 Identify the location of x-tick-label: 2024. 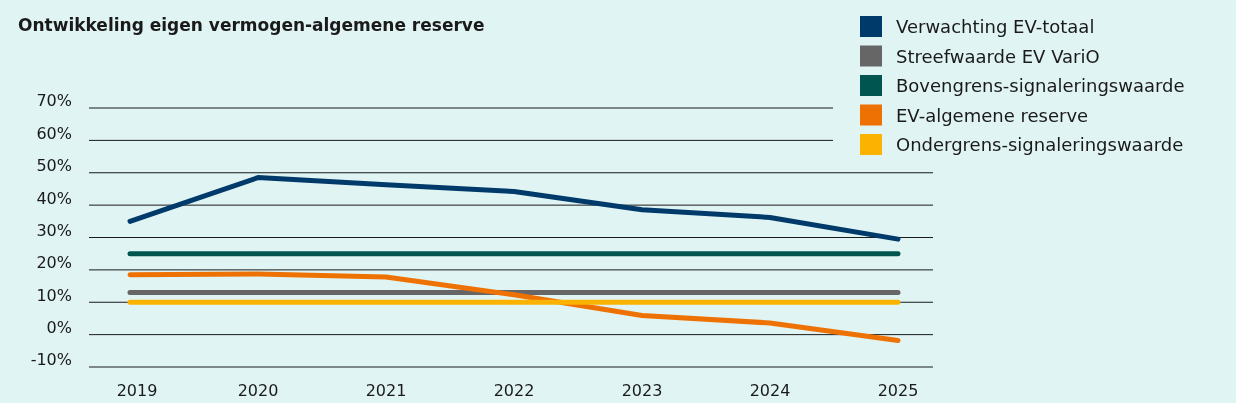
(770, 390).